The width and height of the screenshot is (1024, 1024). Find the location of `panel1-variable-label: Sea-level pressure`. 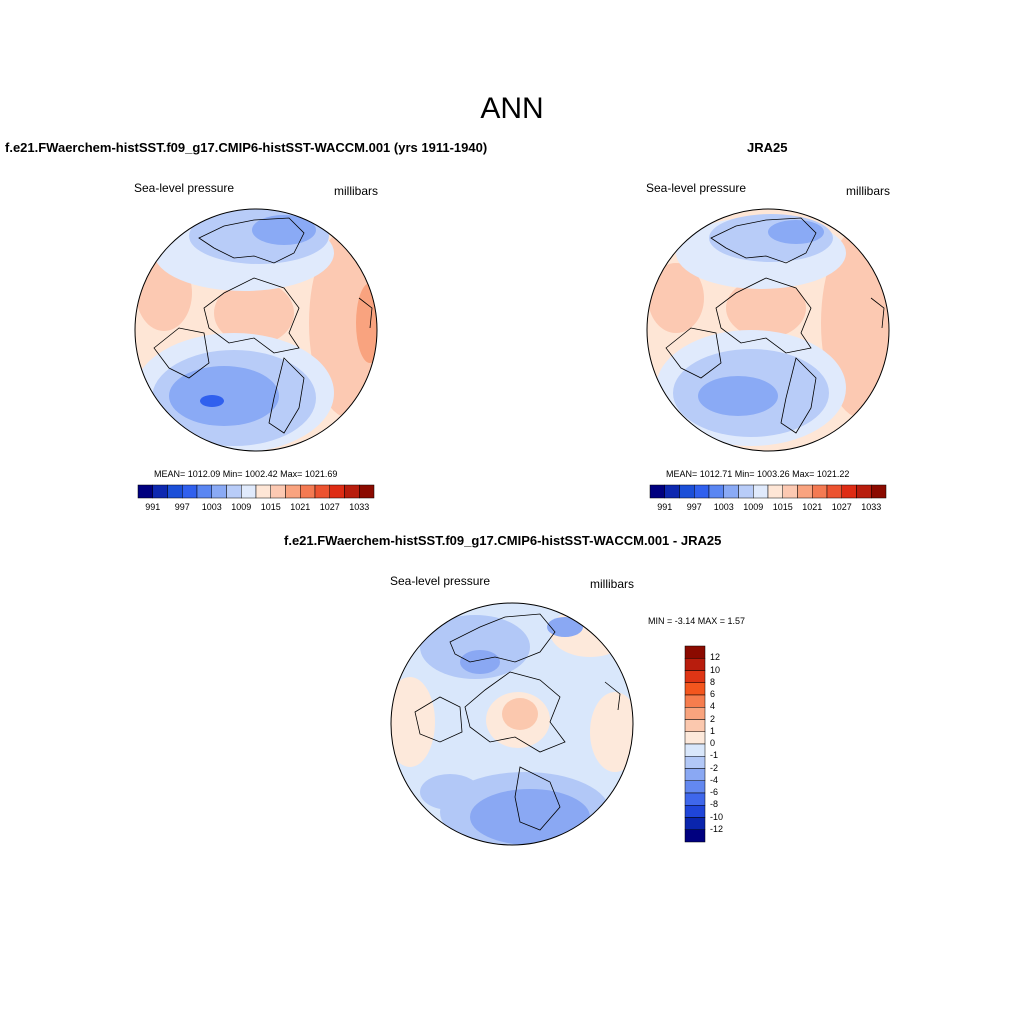

panel1-variable-label: Sea-level pressure is located at coordinates (184, 188).